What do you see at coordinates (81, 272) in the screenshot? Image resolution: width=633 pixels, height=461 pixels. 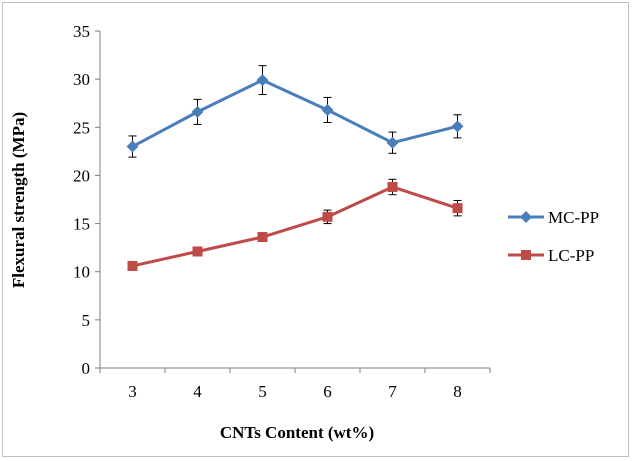 I see `y-tick-label: 10` at bounding box center [81, 272].